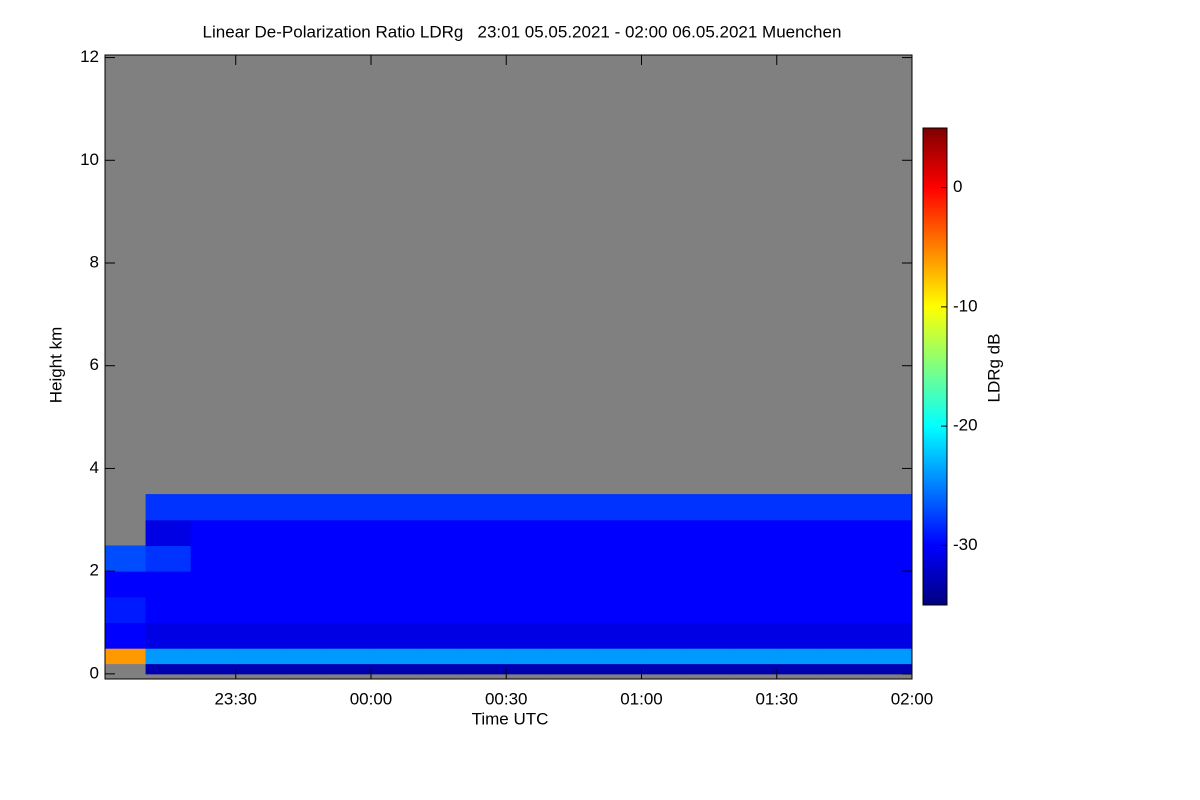 This screenshot has height=800, width=1200. Describe the element at coordinates (912, 698) in the screenshot. I see `x-tick-label: 02:00` at that location.